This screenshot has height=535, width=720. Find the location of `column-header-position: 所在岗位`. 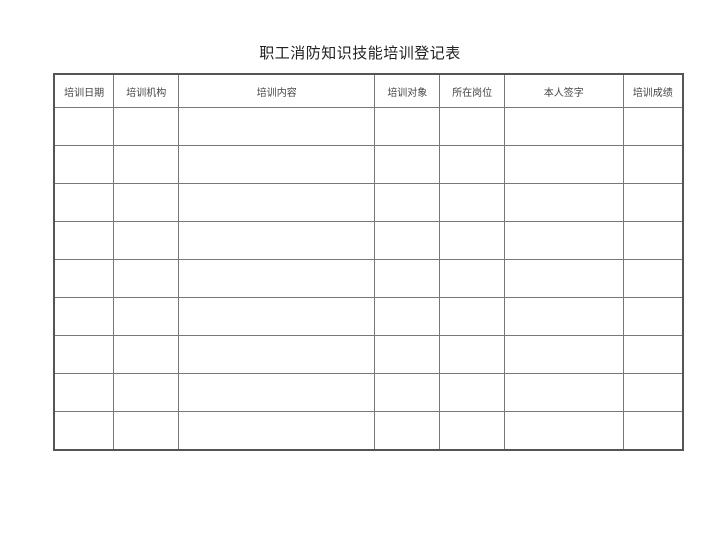

column-header-position: 所在岗位 is located at coordinates (472, 90).